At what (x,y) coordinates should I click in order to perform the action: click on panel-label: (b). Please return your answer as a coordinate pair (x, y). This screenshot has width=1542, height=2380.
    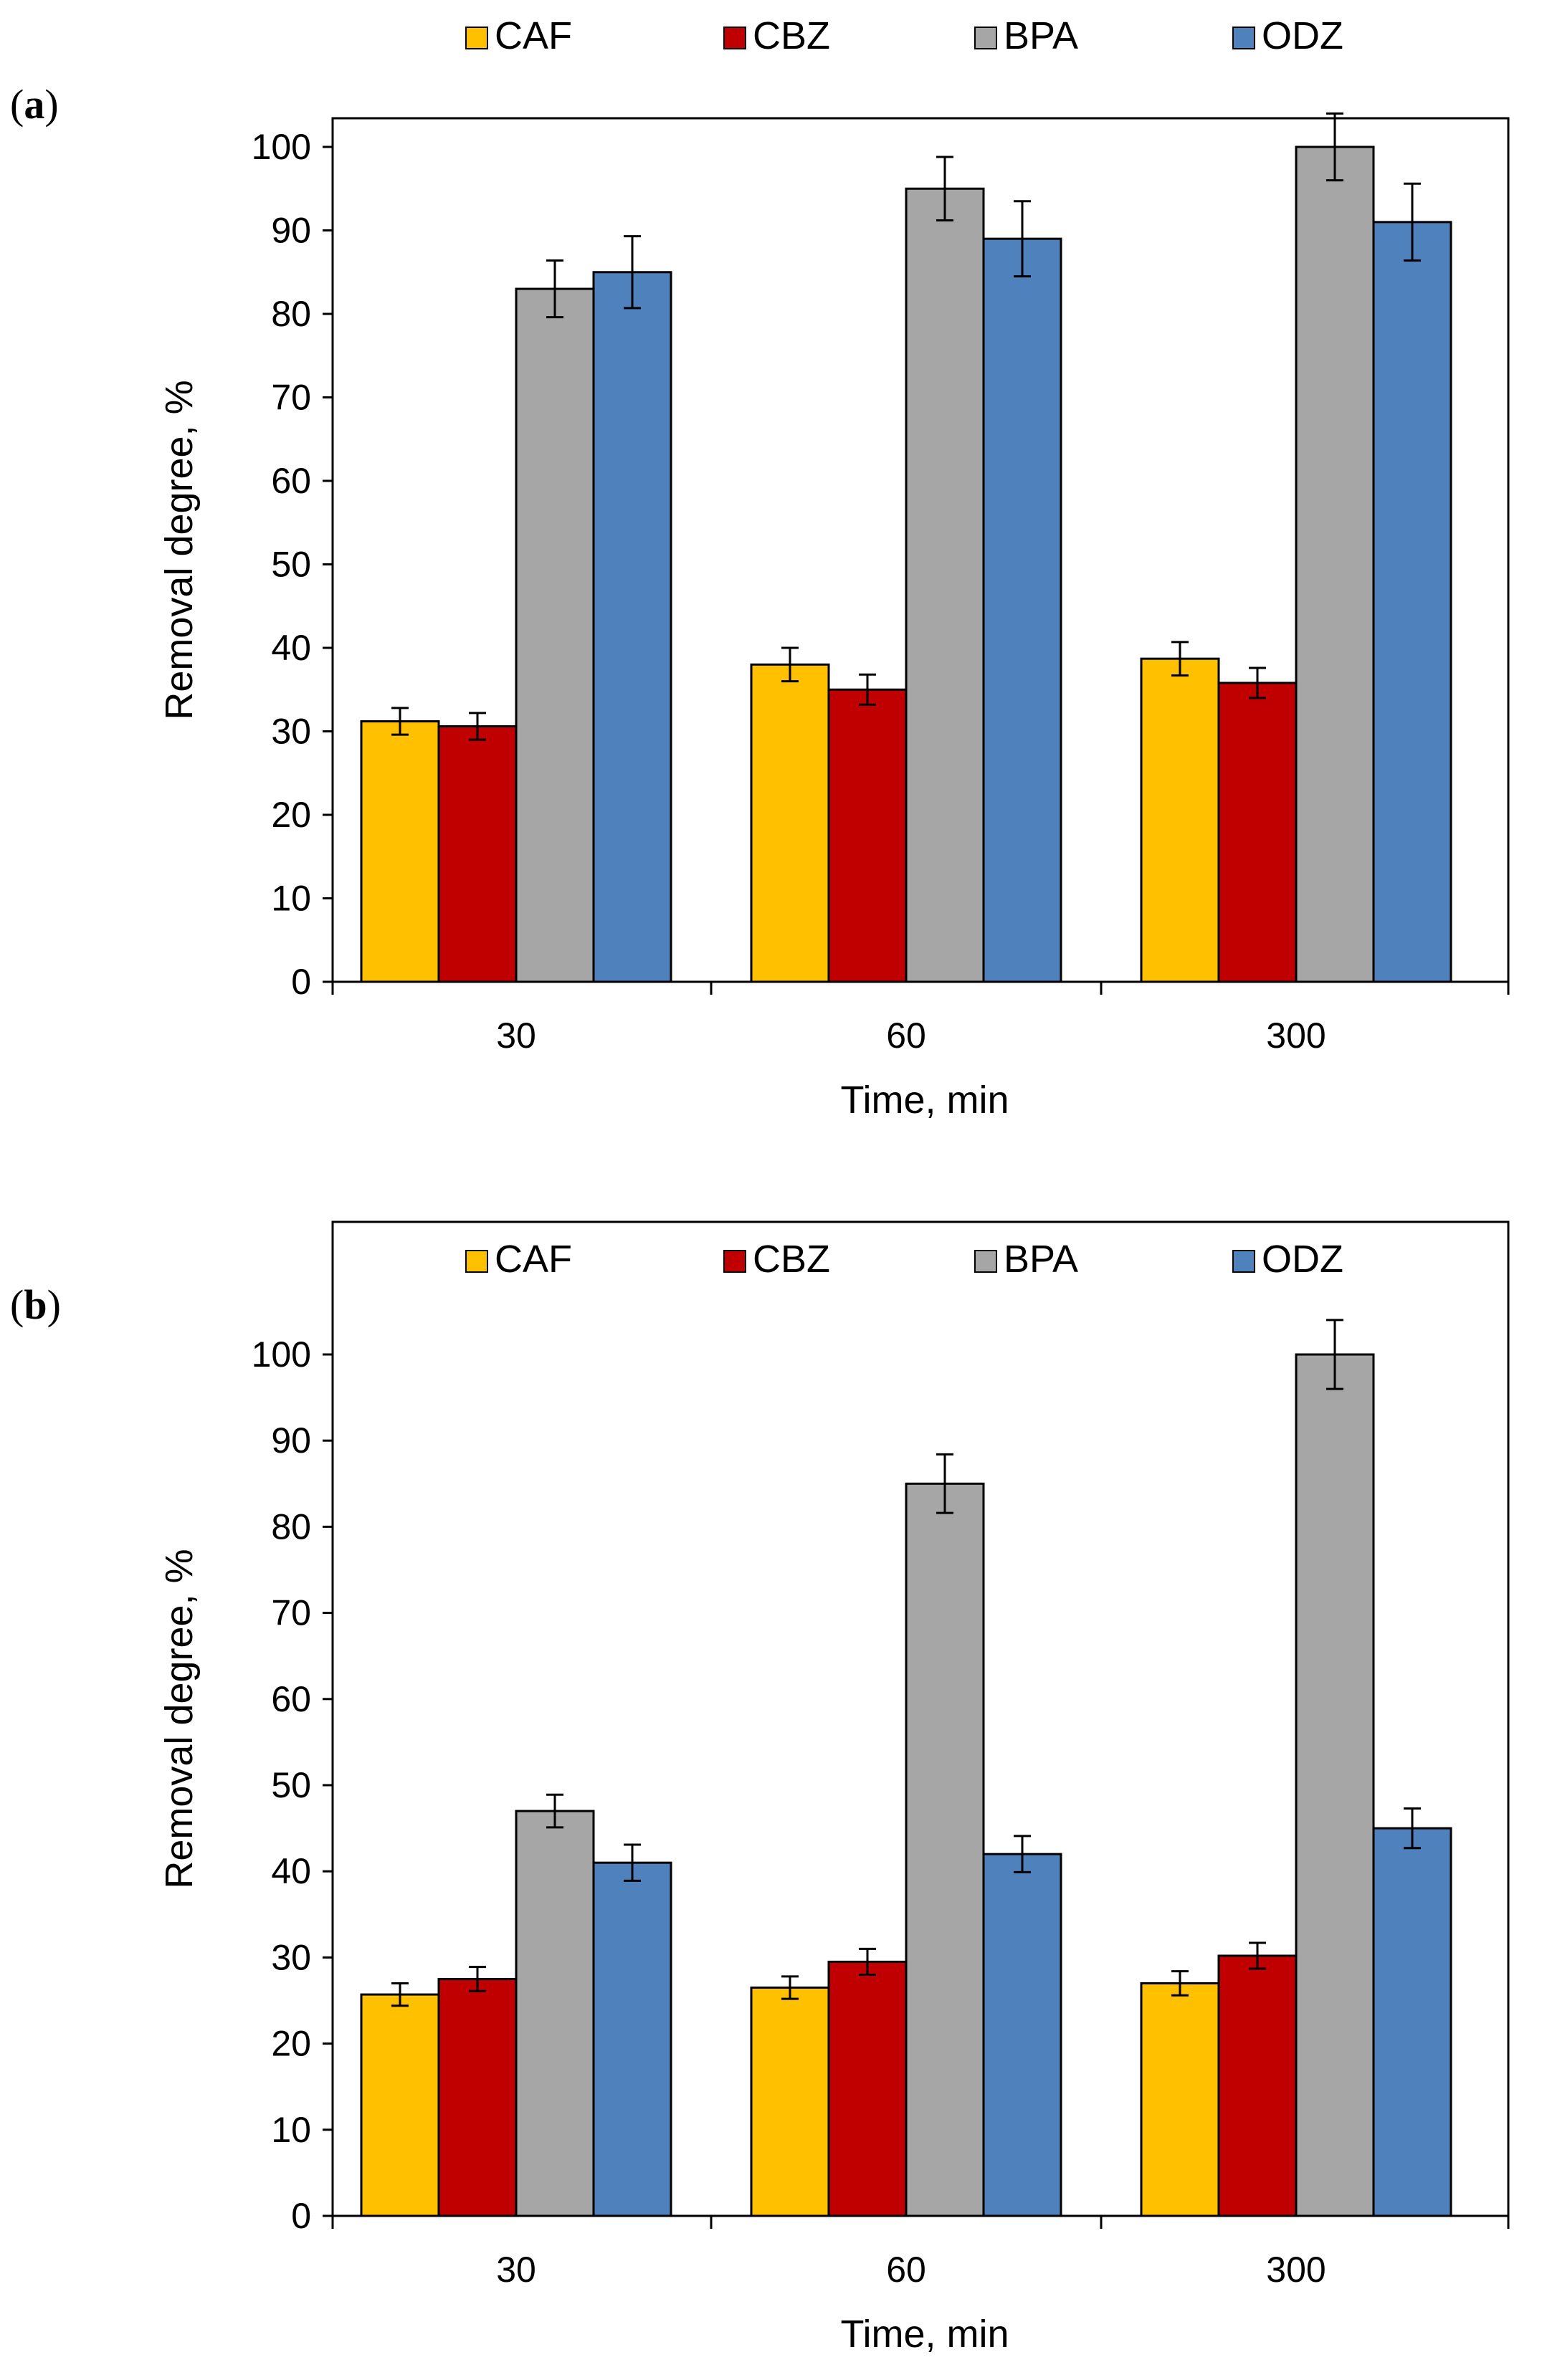
    Looking at the image, I should click on (35, 1304).